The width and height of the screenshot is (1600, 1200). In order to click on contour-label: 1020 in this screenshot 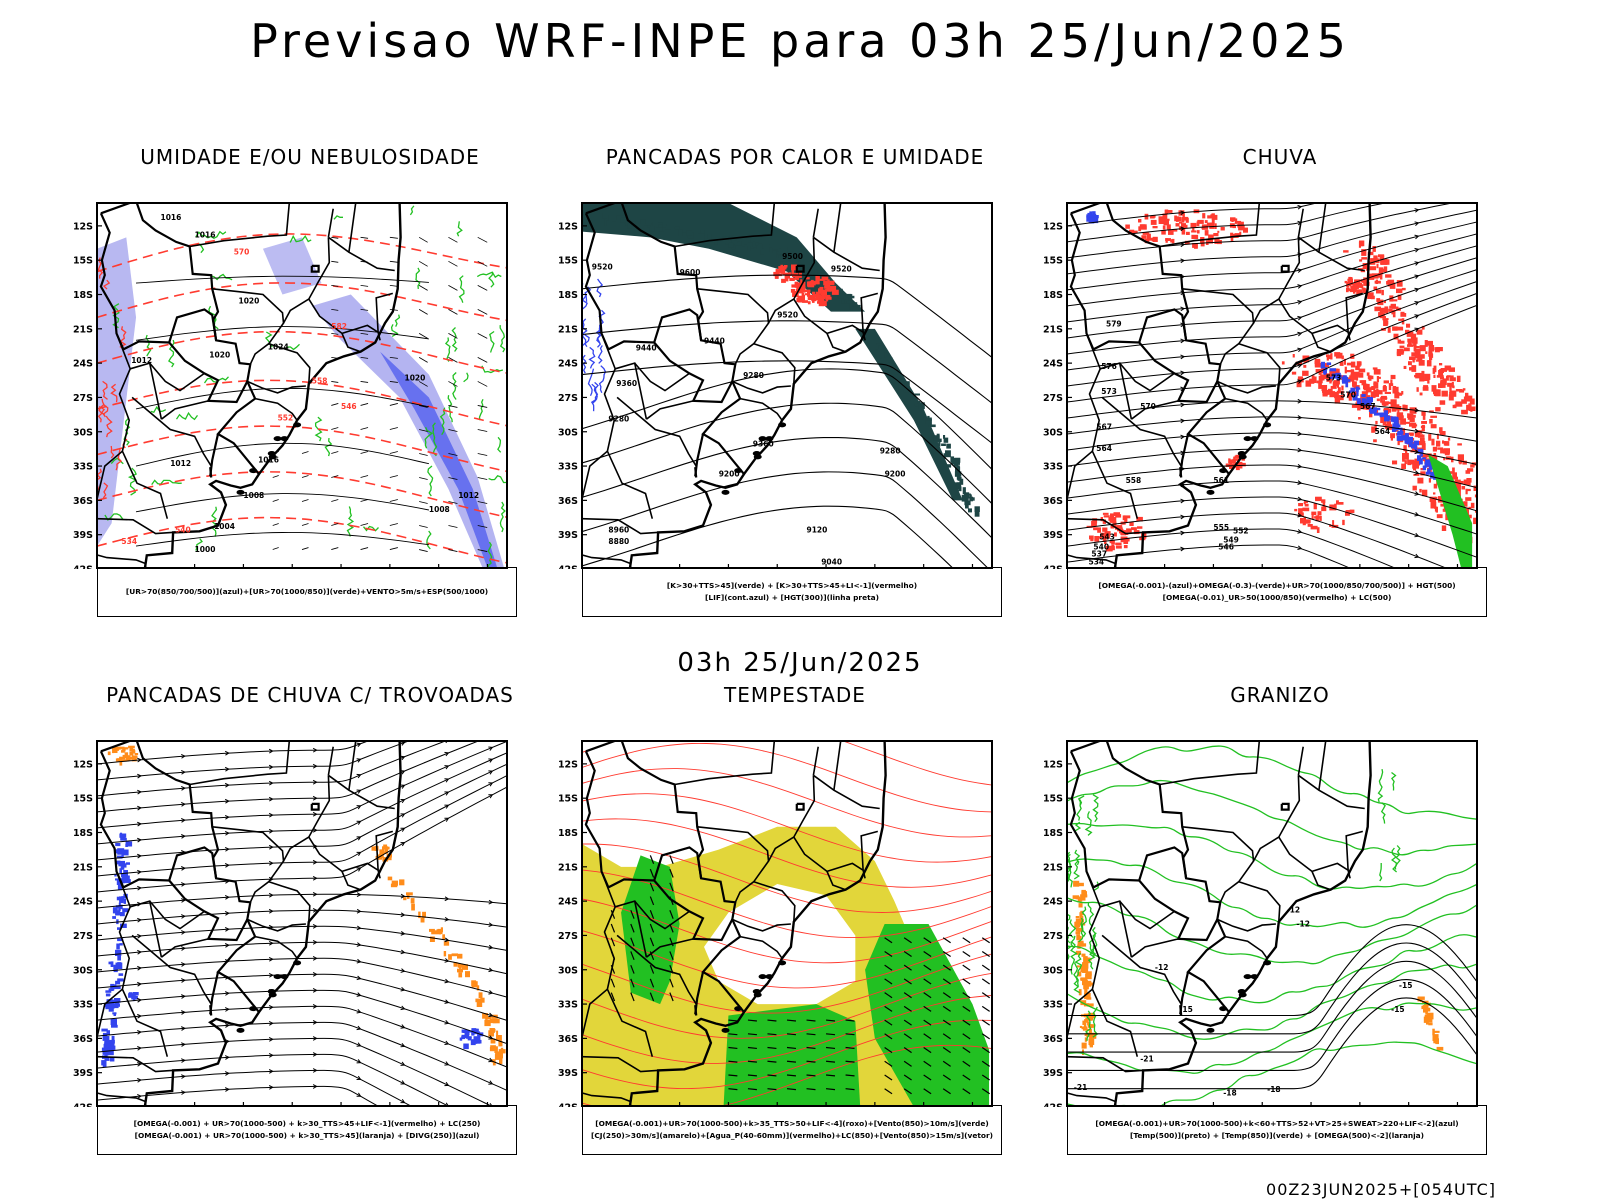, I will do `click(219, 354)`.